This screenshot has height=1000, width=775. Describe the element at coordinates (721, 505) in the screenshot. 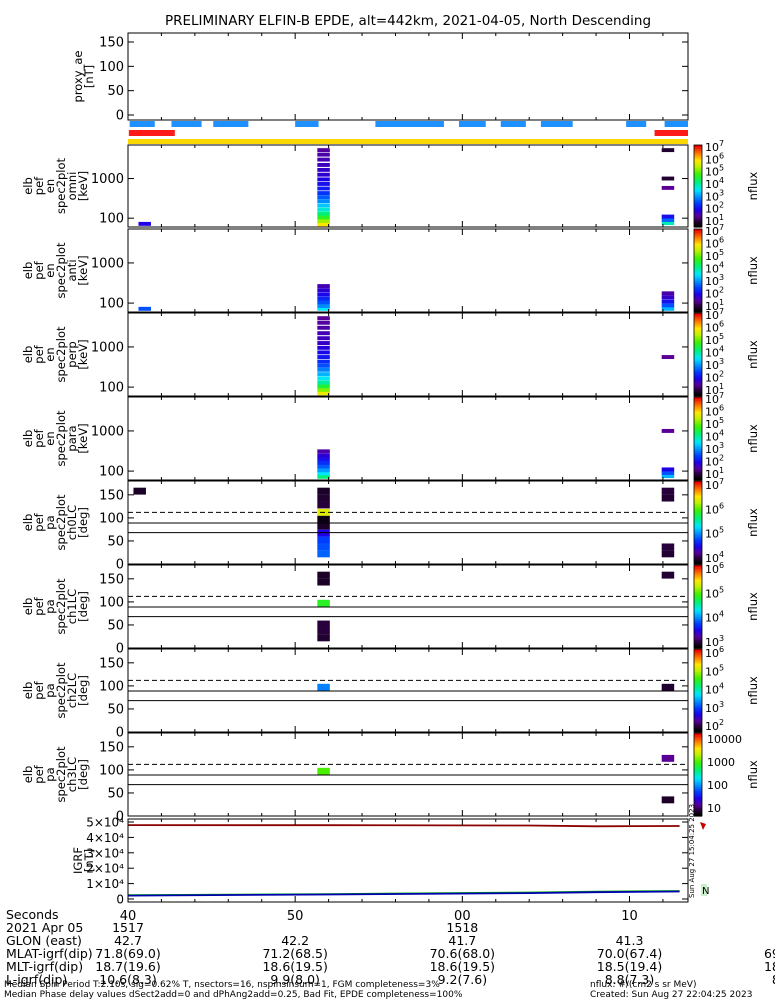

I see `colorbar-tick-exponent: 6` at that location.